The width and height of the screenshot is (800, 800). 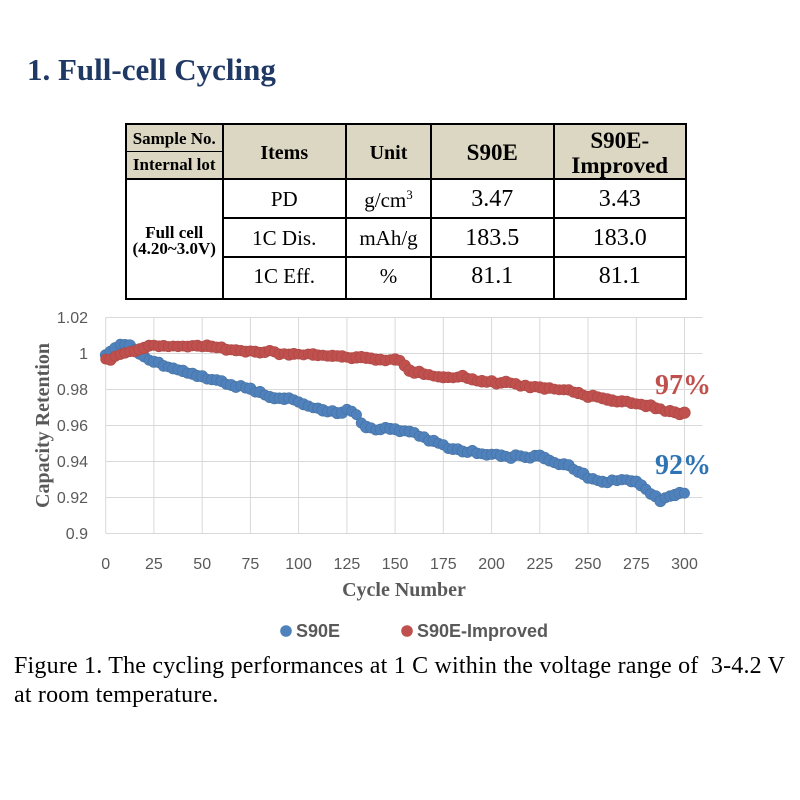 I want to click on svg-text: S90E-Improved, so click(x=482, y=631).